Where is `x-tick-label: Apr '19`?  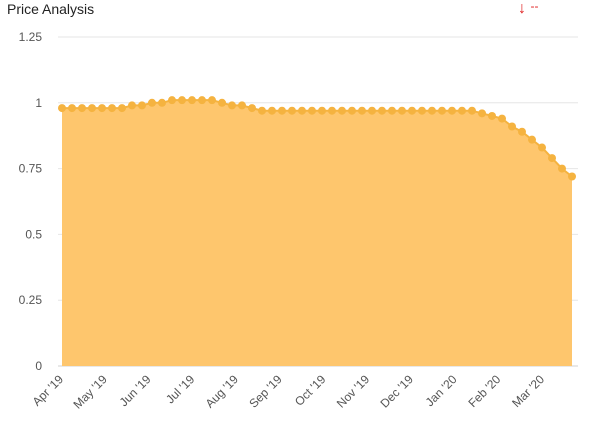
x-tick-label: Apr '19 is located at coordinates (48, 390).